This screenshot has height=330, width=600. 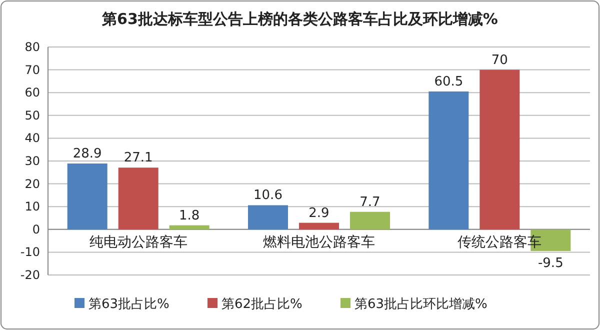 What do you see at coordinates (299, 19) in the screenshot?
I see `chart-title: 第63批达标车型公告上榜的各类公路客车占比及环比增减%` at bounding box center [299, 19].